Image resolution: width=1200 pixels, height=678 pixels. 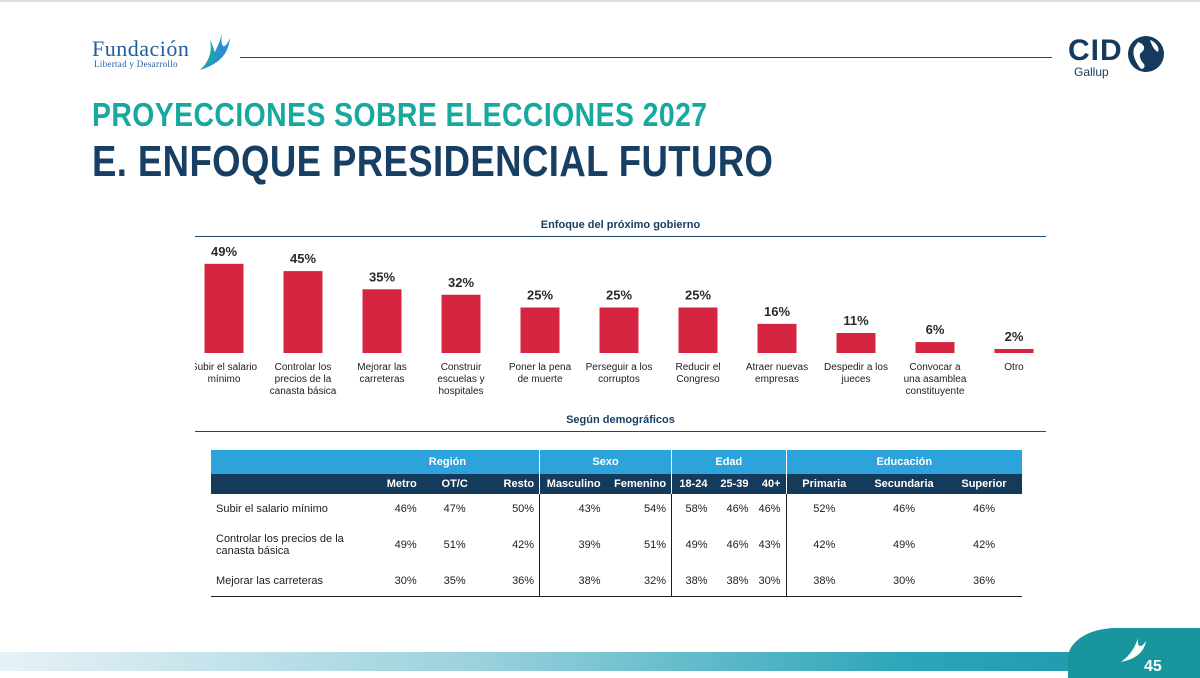 I want to click on bar-value-label: 49%, so click(x=224, y=251).